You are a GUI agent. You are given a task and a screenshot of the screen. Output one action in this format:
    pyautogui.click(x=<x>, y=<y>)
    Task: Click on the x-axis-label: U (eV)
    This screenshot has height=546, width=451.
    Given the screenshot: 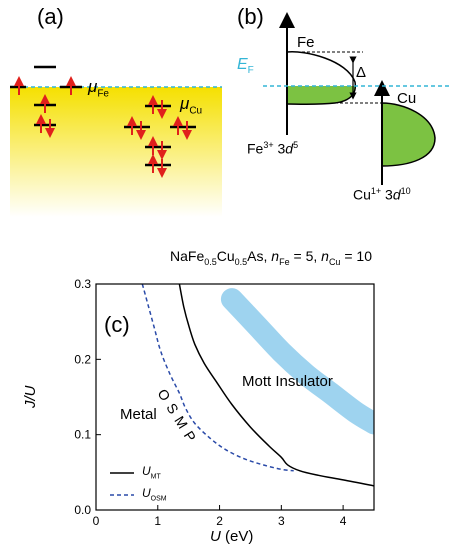 What is the action you would take?
    pyautogui.click(x=232, y=536)
    